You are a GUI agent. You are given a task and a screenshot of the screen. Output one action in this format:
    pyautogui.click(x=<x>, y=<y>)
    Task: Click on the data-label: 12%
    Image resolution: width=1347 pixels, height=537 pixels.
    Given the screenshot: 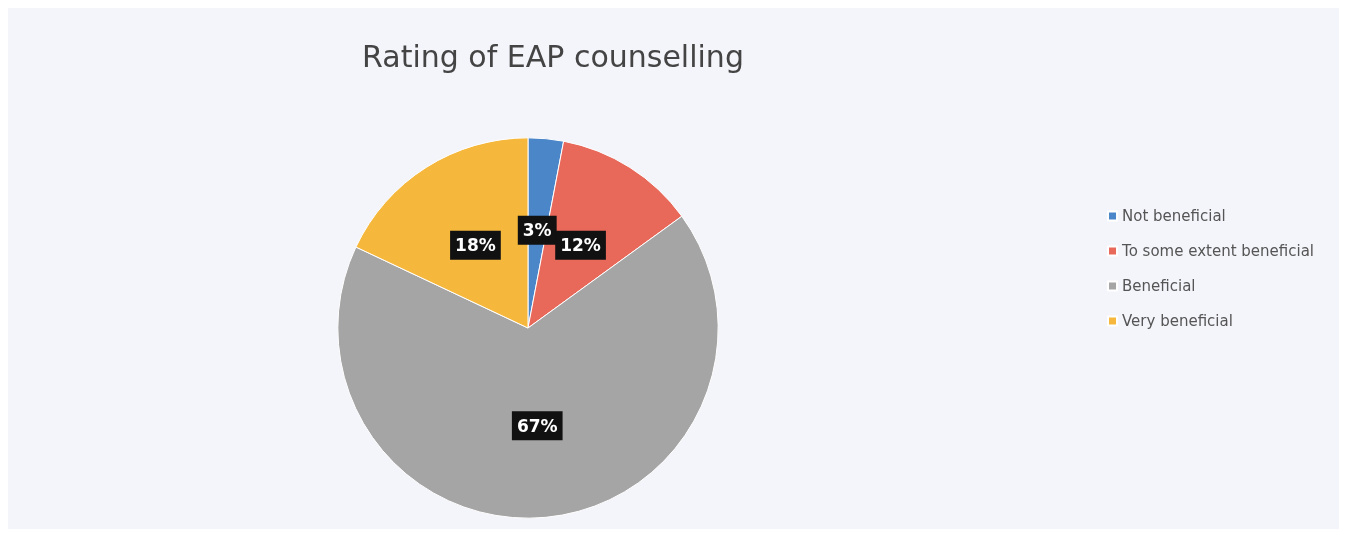 What is the action you would take?
    pyautogui.click(x=580, y=245)
    